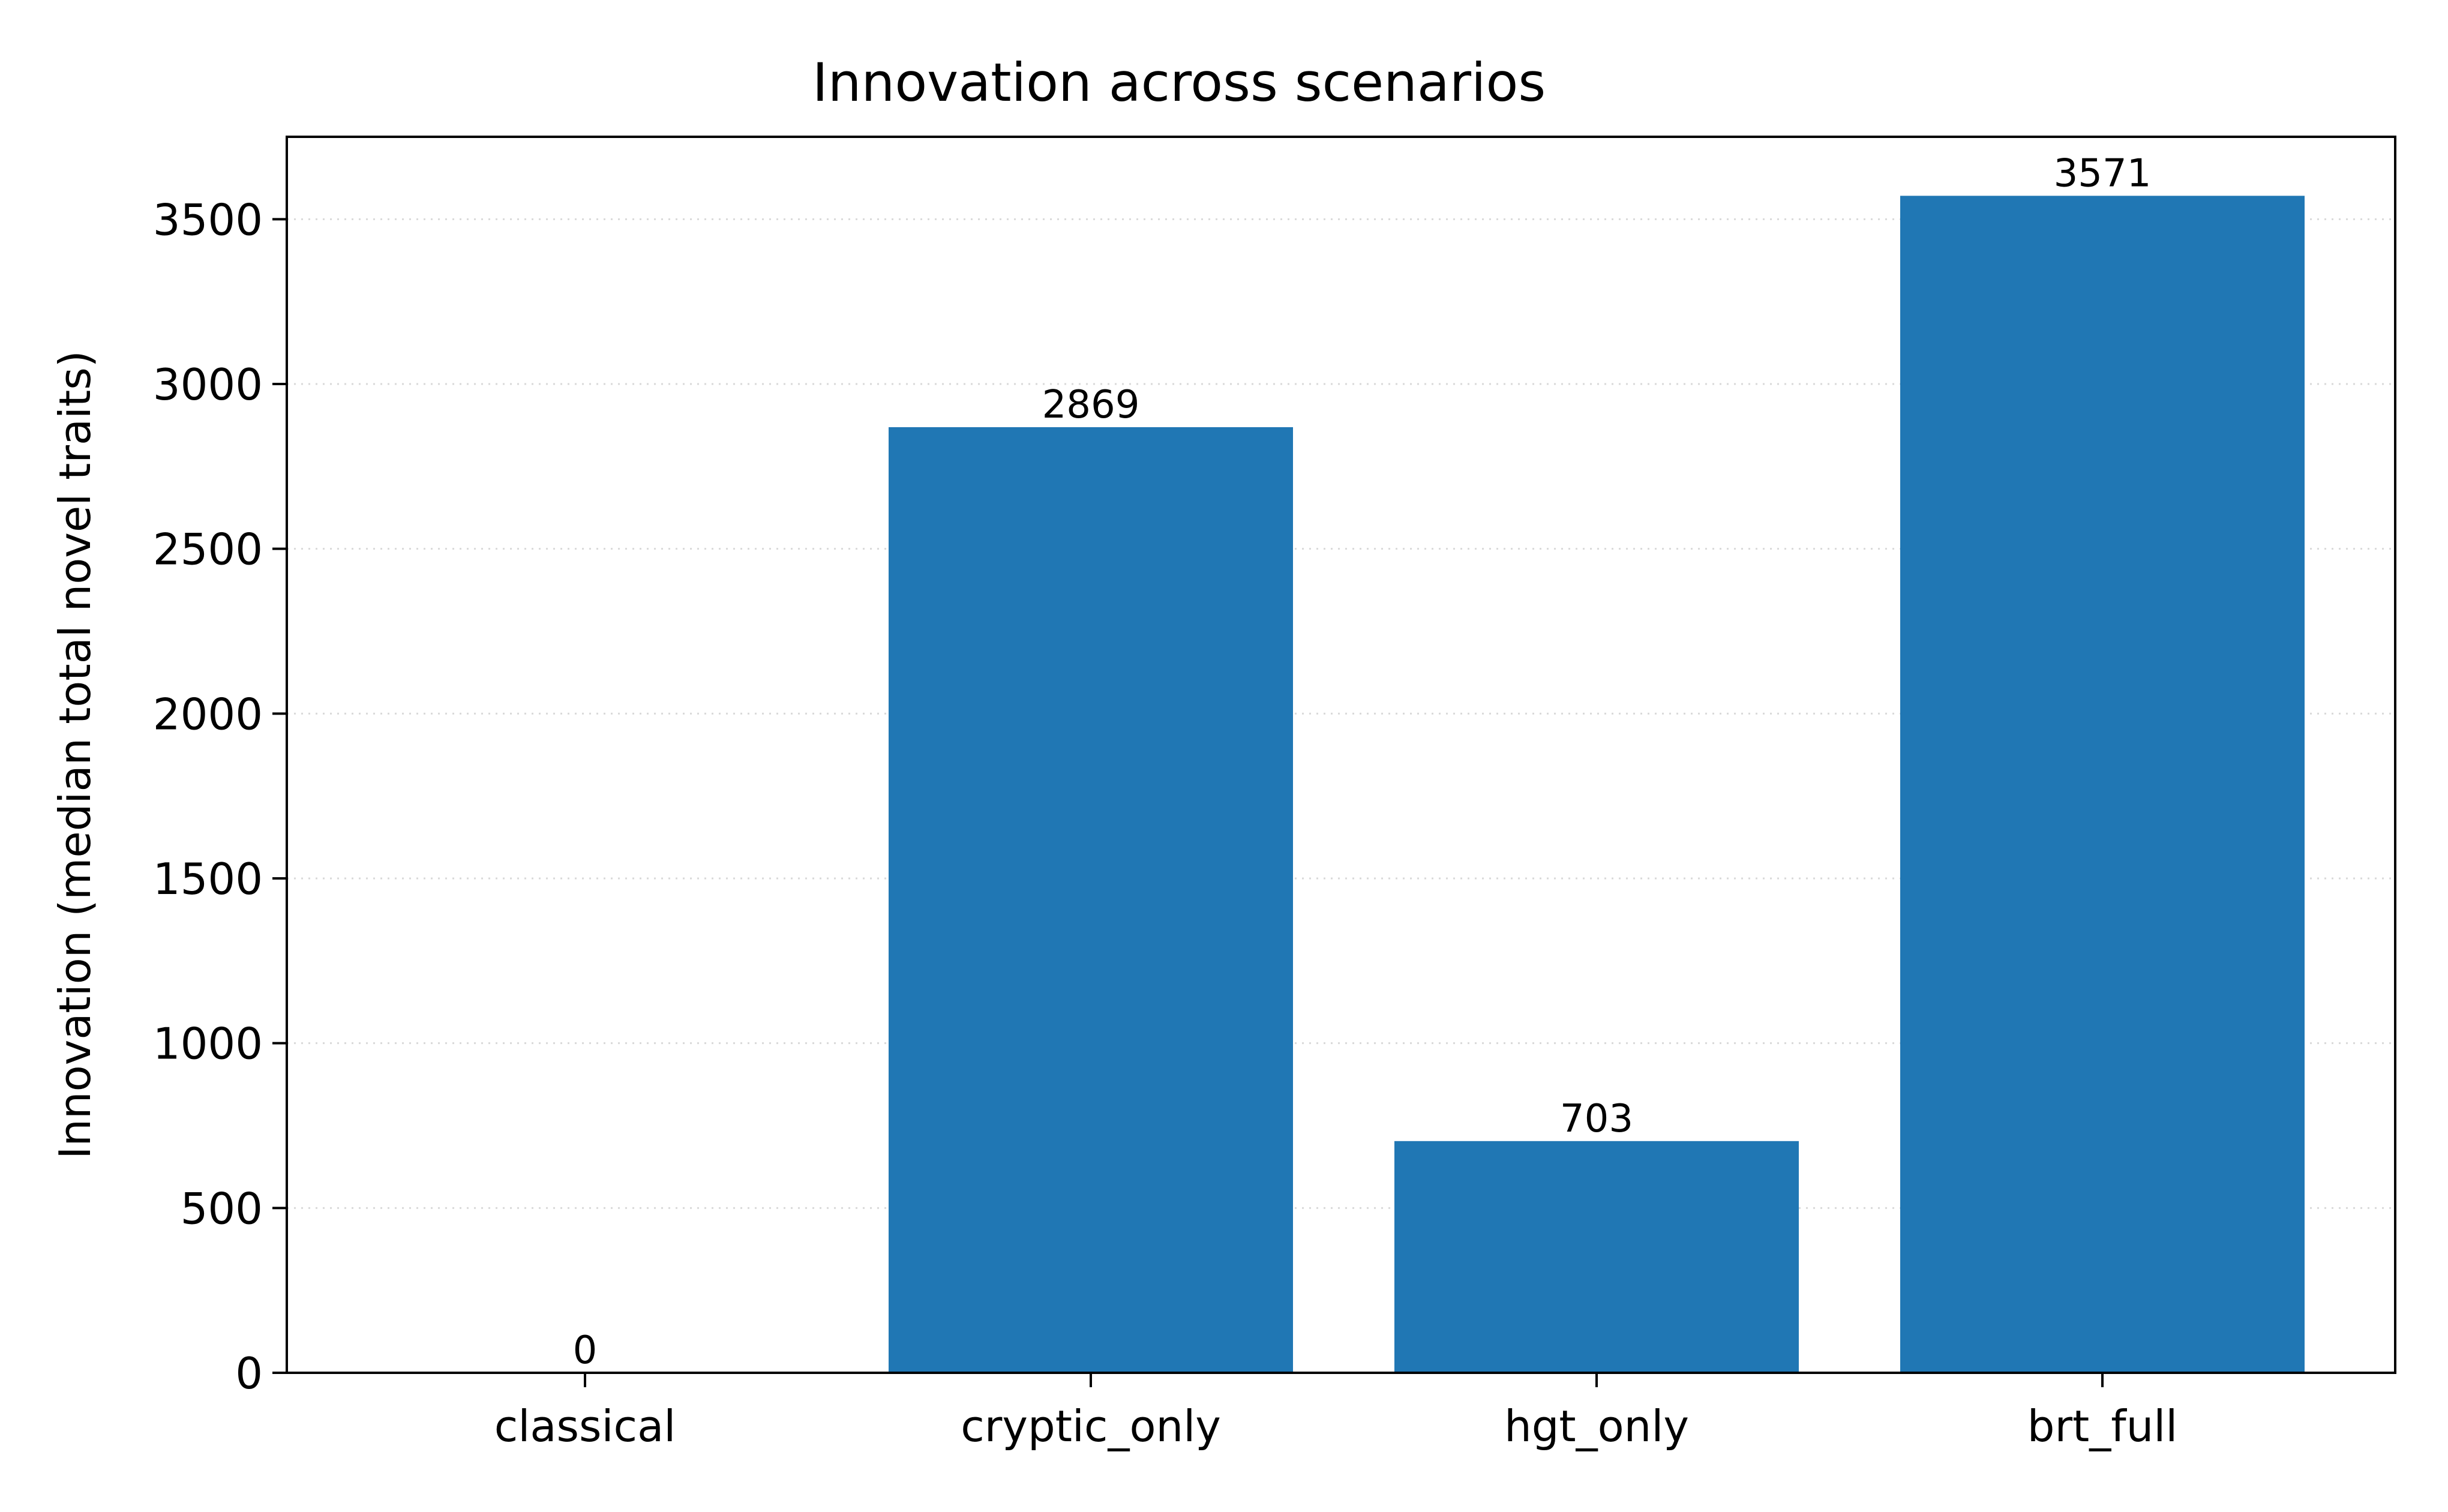  Describe the element at coordinates (75, 754) in the screenshot. I see `y-axis-label: Innovation (median total novel traits)` at that location.